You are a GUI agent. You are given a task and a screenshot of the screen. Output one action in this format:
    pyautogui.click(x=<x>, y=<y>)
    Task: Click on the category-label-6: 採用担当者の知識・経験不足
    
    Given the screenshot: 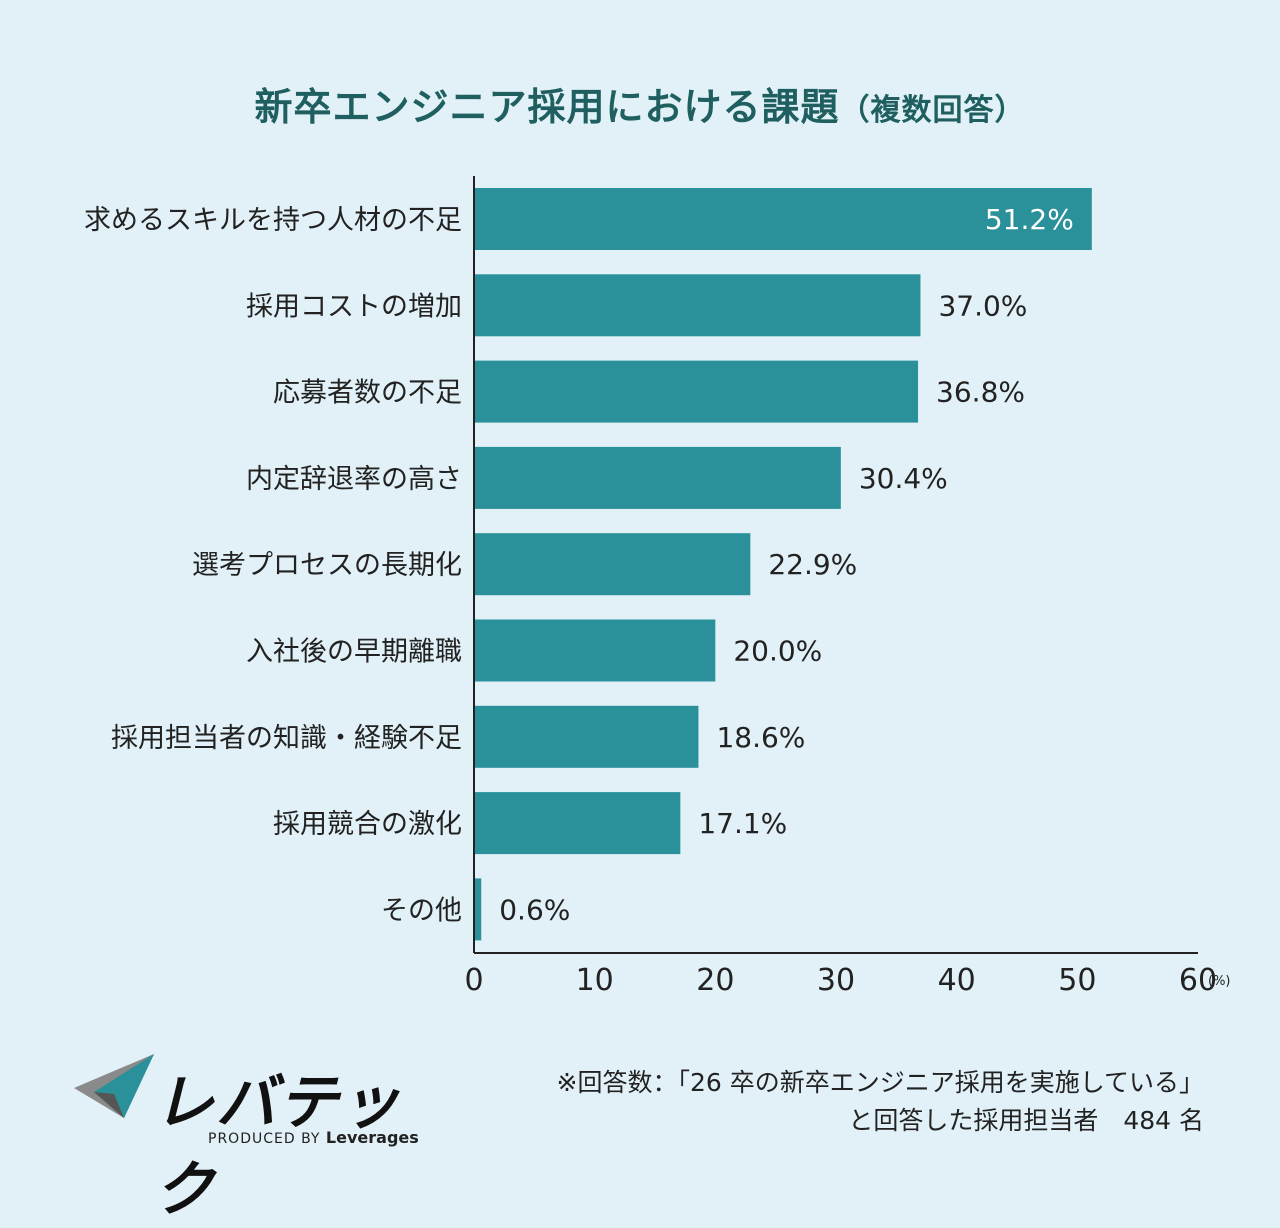 What is the action you would take?
    pyautogui.click(x=286, y=738)
    